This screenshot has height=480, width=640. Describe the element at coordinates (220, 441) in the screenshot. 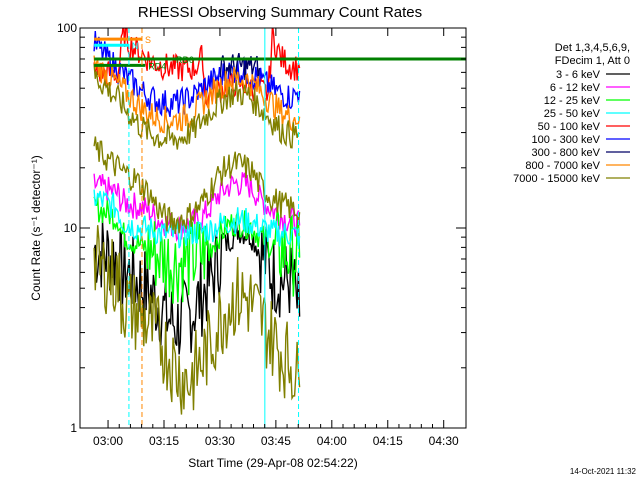

I see `x-tick-label-2: 03:30` at that location.